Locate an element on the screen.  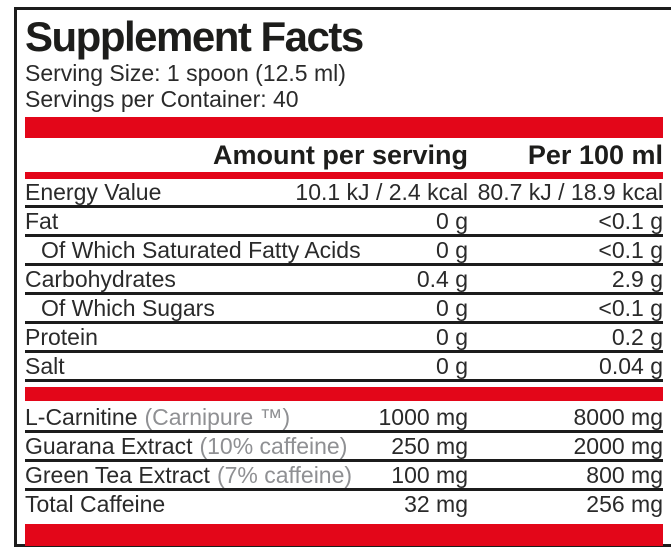
nutrient-note: (10% caffeine) is located at coordinates (273, 446).